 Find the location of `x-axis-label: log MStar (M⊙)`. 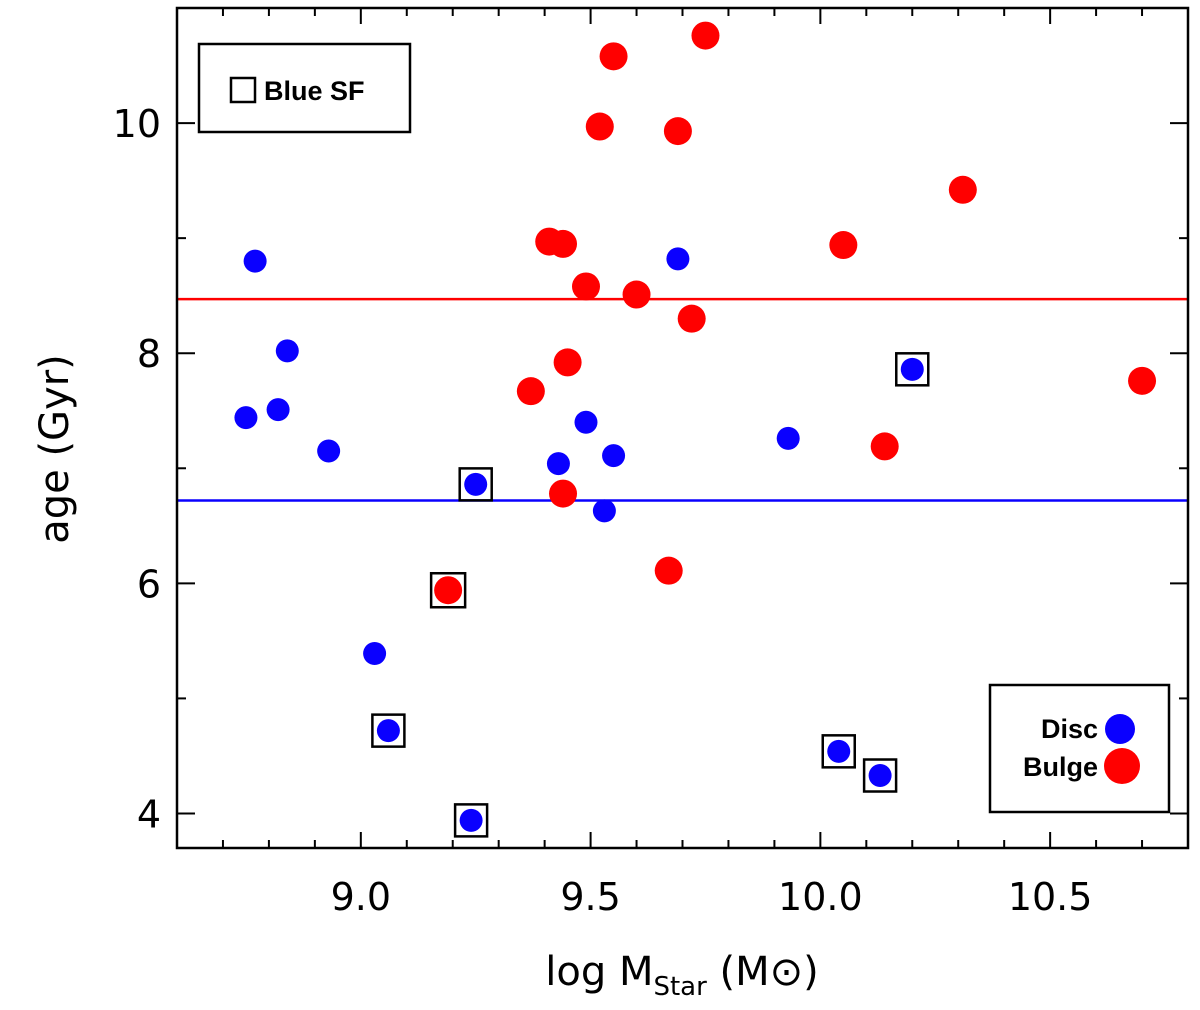

x-axis-label: log MStar (M⊙) is located at coordinates (682, 975).